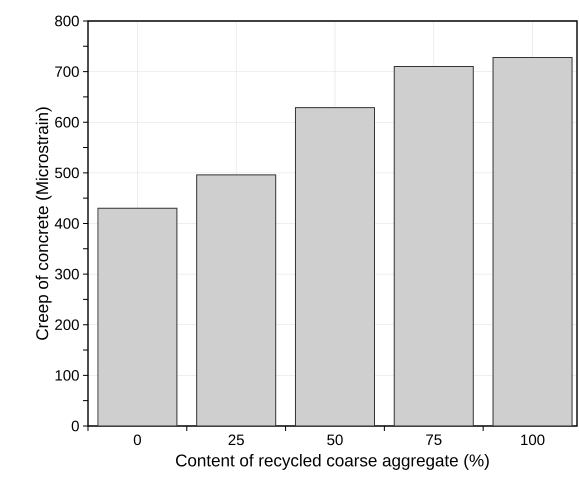 The image size is (579, 494). I want to click on x-tick-label: 0, so click(137, 440).